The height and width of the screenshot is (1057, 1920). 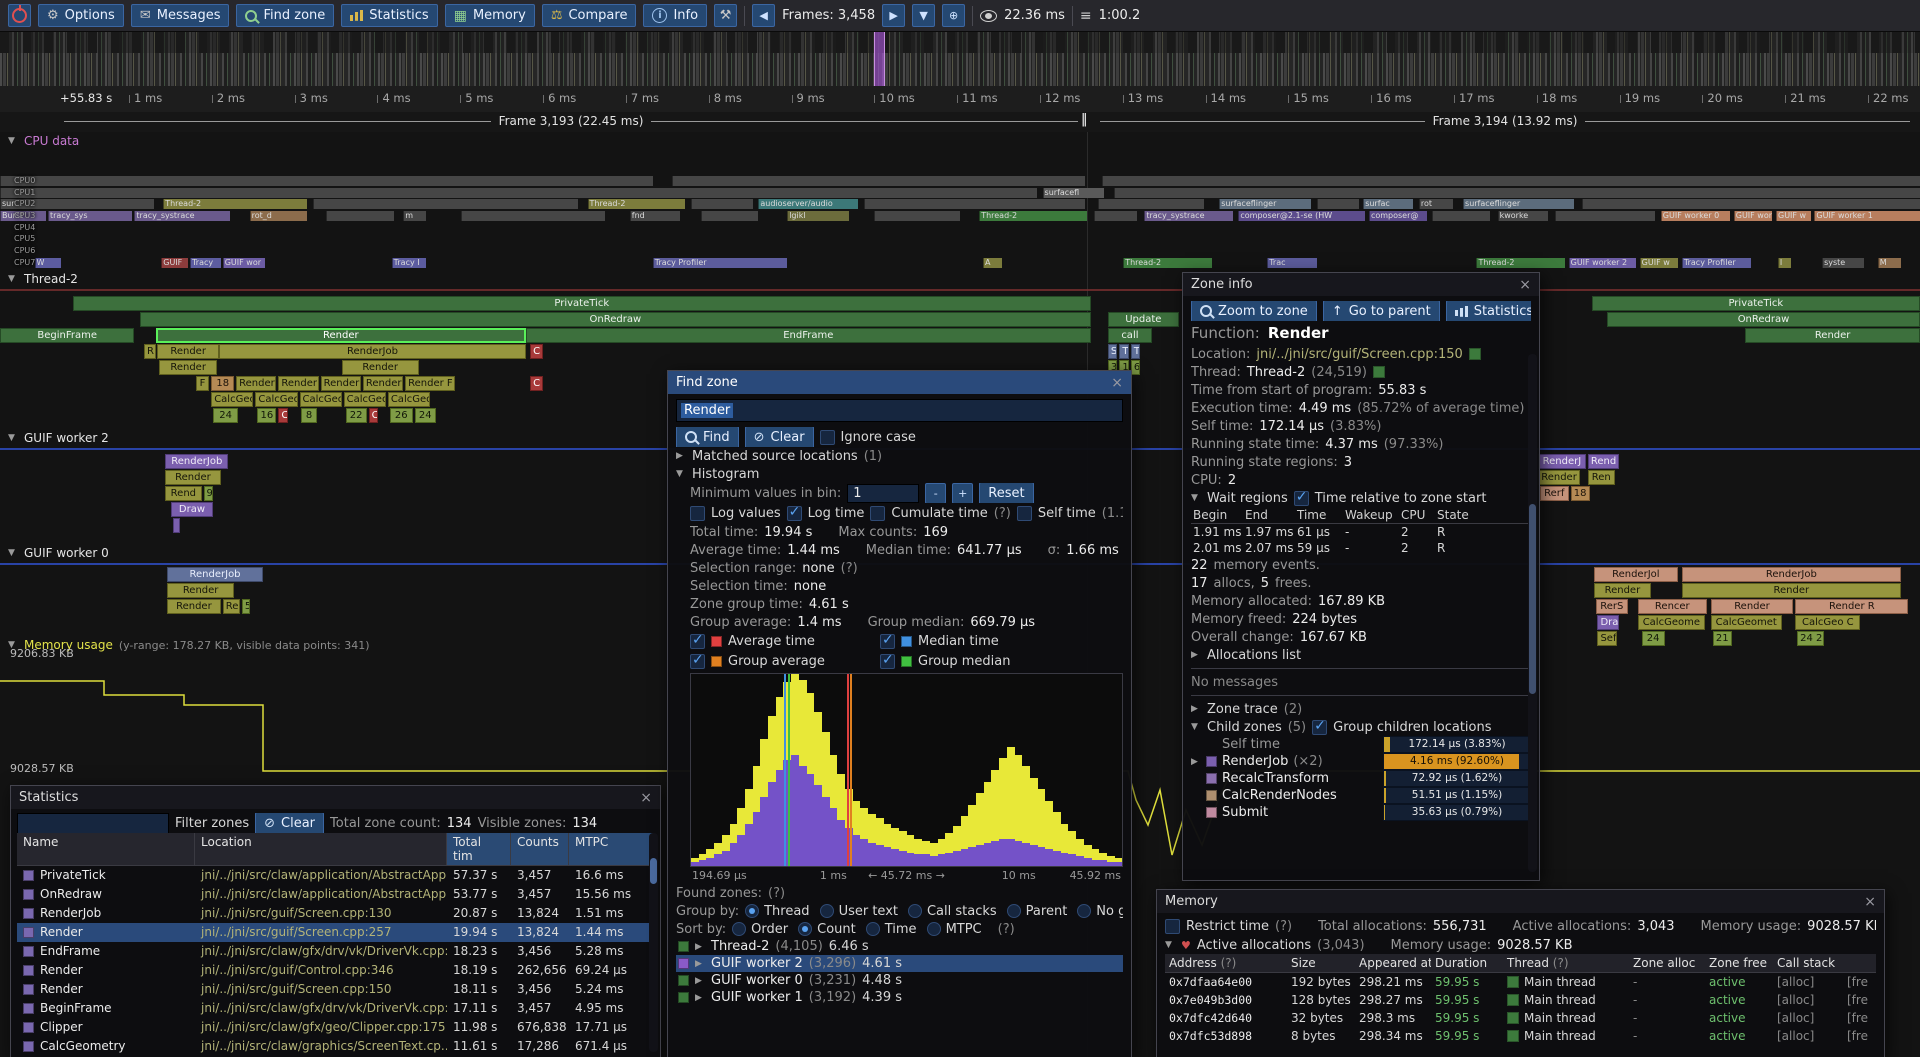 I want to click on next-frame-button: ▶, so click(x=894, y=15).